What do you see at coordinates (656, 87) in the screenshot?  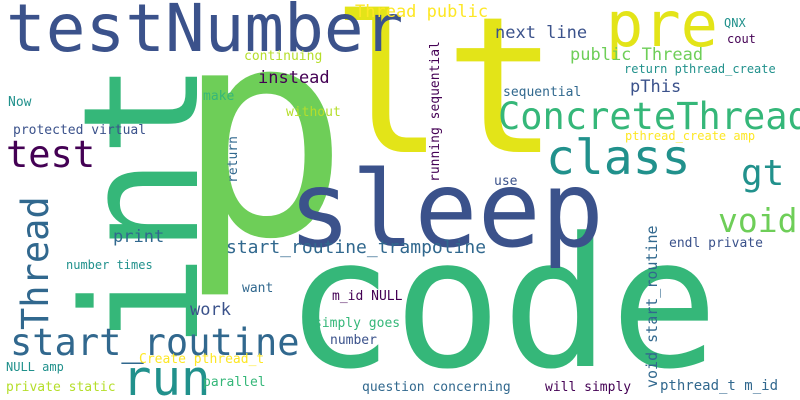 I see `word-pThis: pThis` at bounding box center [656, 87].